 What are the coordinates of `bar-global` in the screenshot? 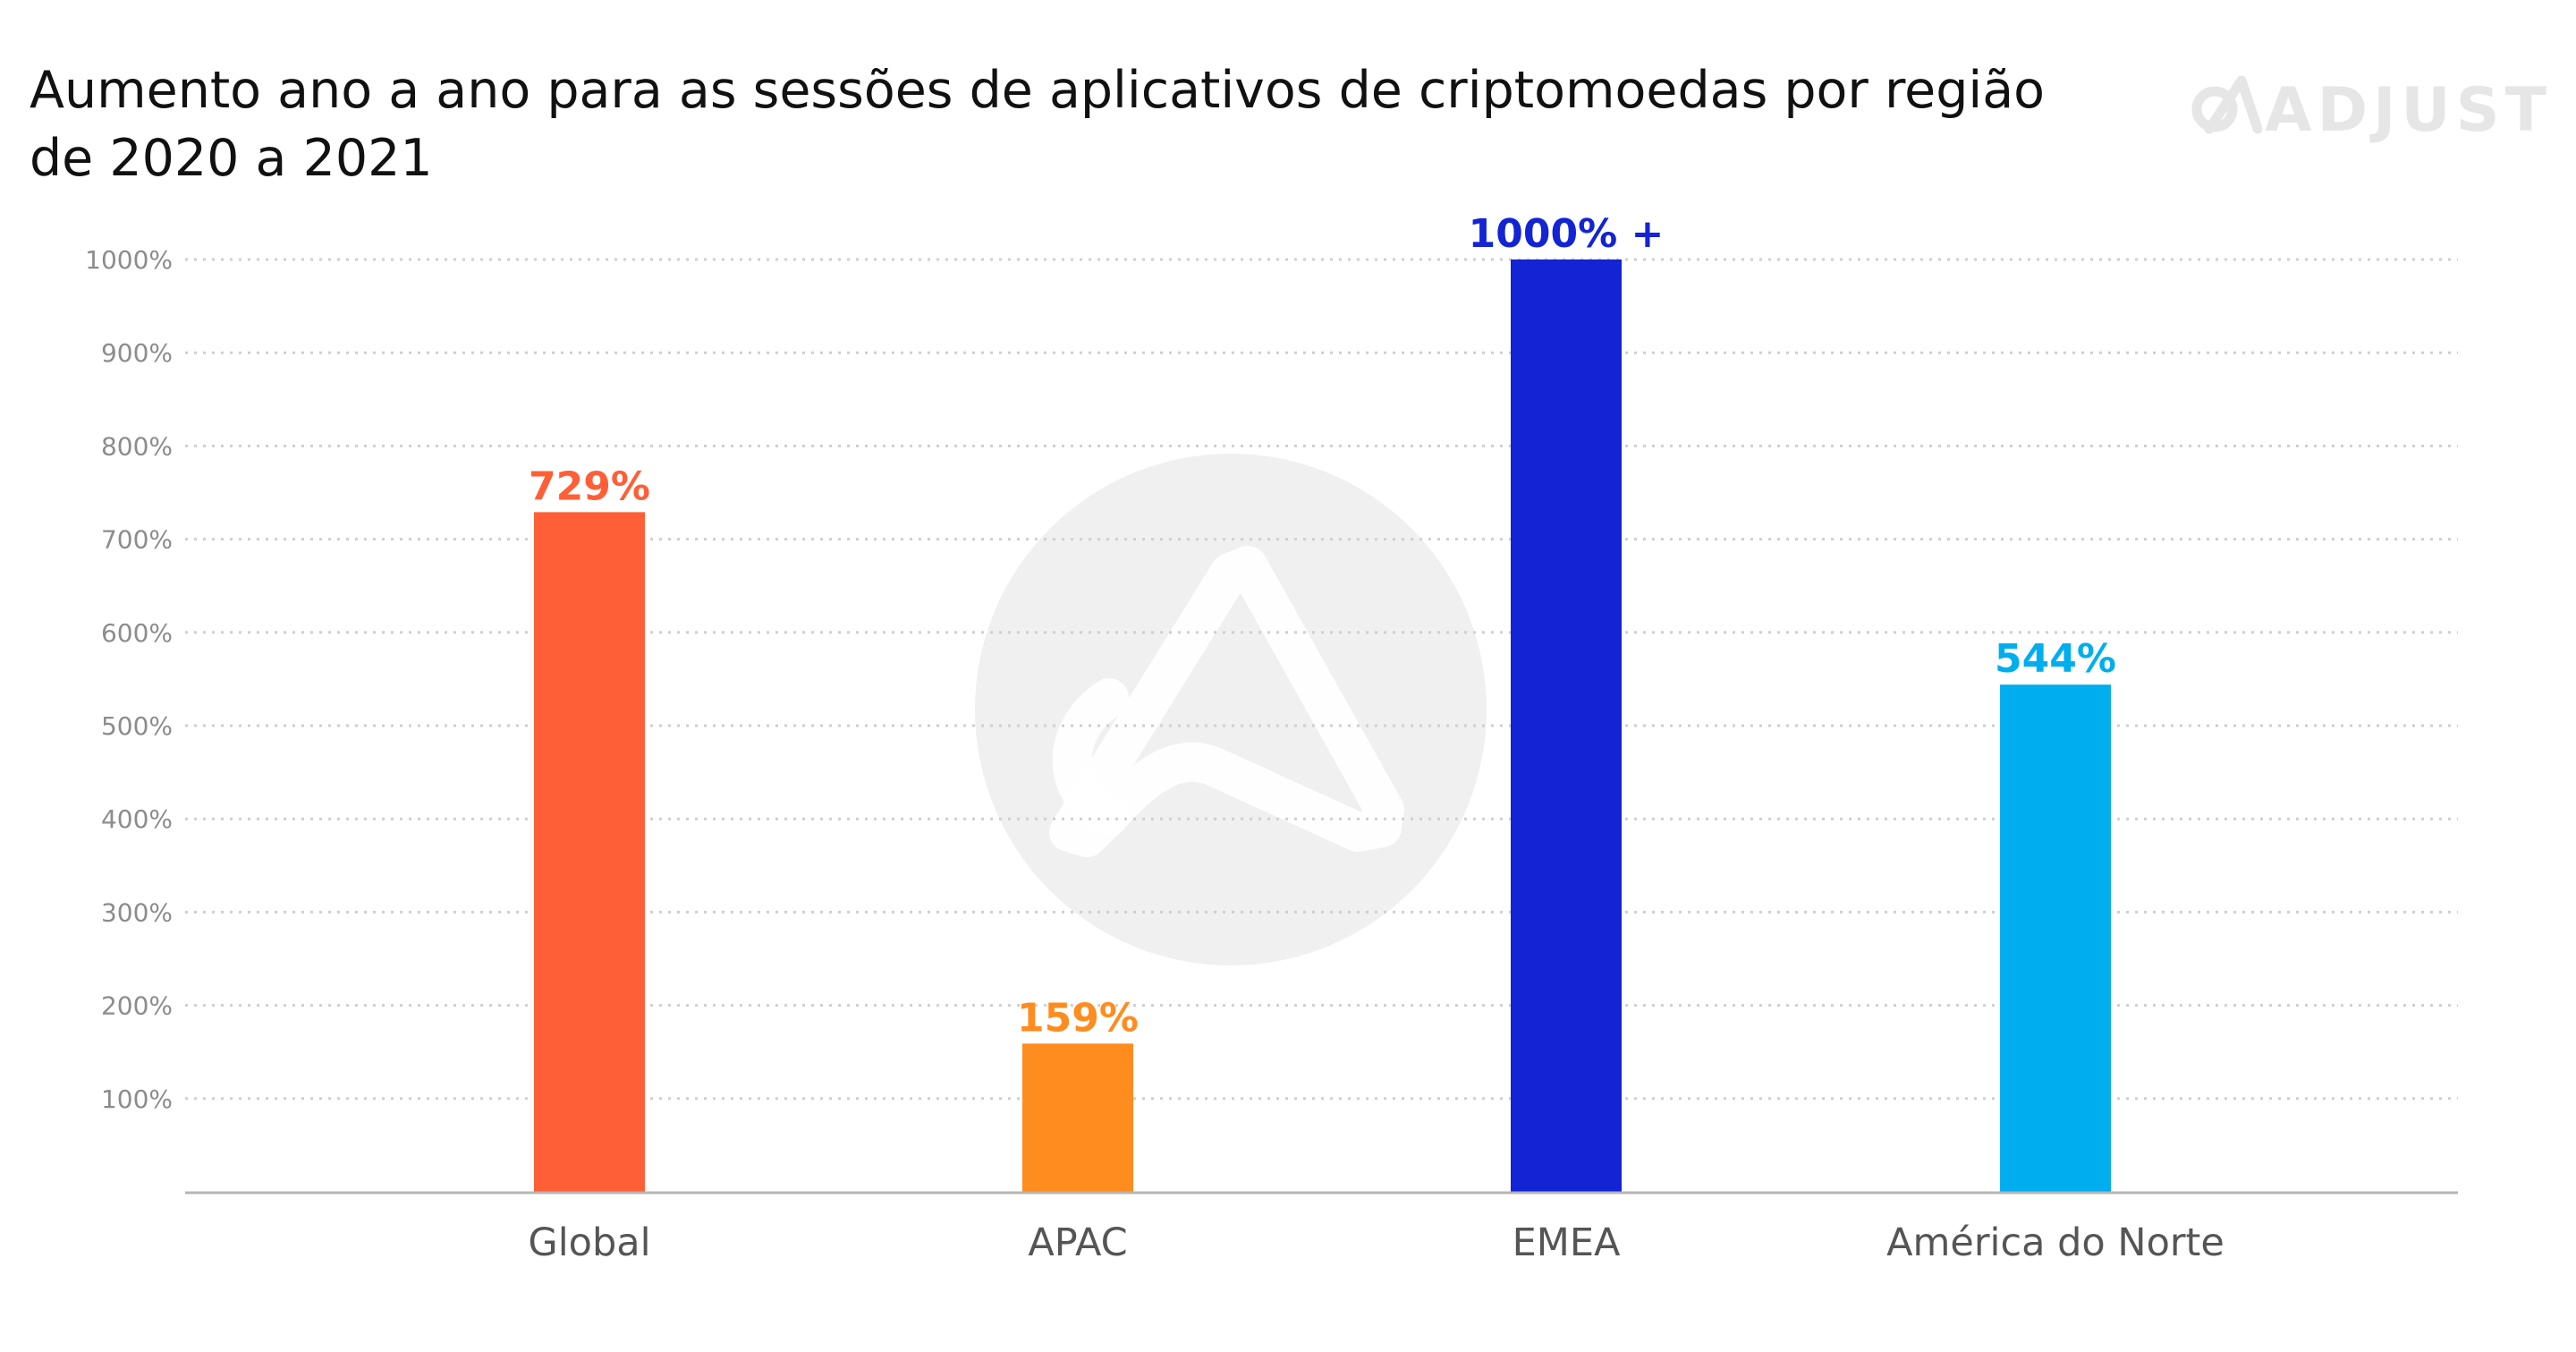 It's located at (589, 852).